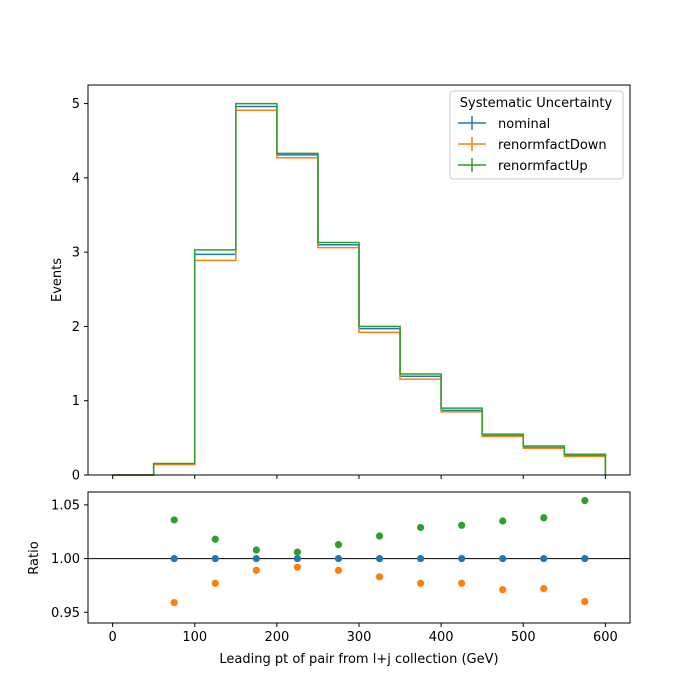 The width and height of the screenshot is (700, 700). I want to click on ratio-y-tick-label: 1.00, so click(65, 559).